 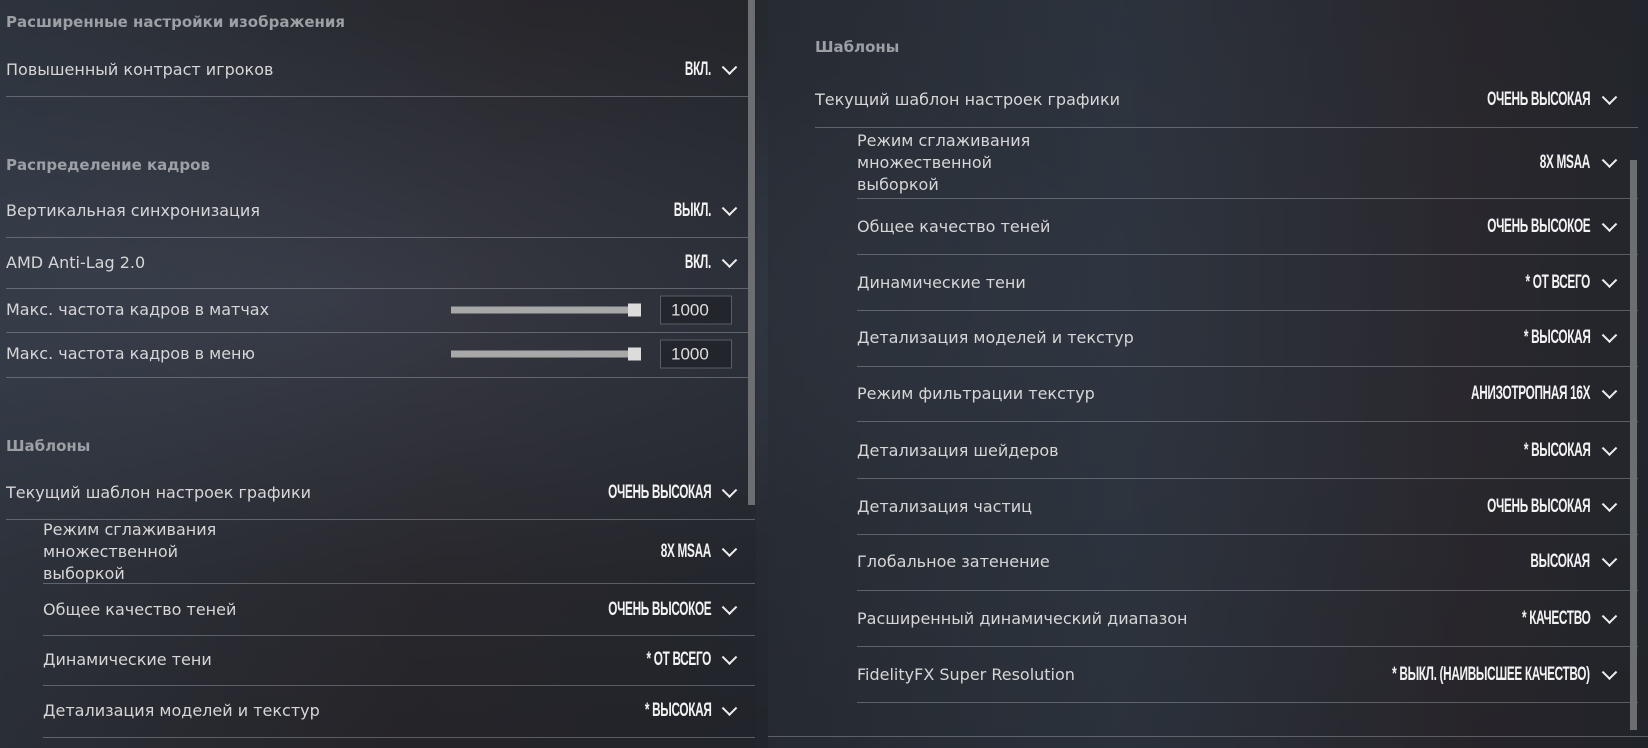 I want to click on section-heading: Расширенные настройки изображения, so click(x=176, y=22).